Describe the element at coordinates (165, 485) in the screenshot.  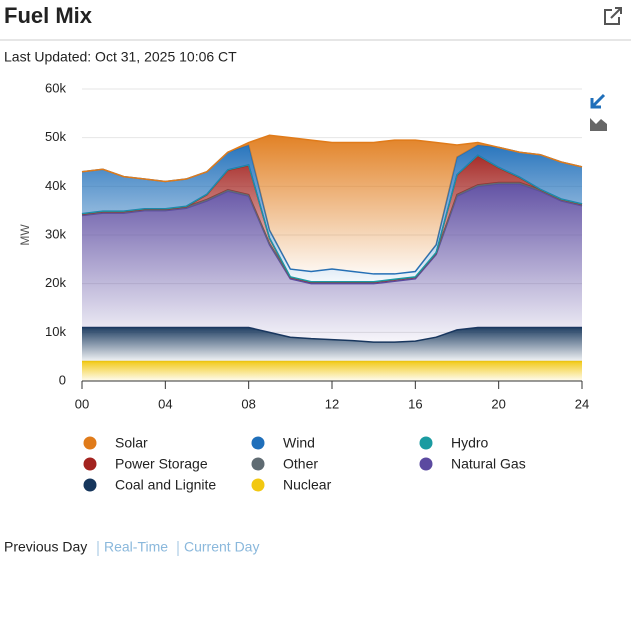
I see `legend-label: Coal and Lignite` at that location.